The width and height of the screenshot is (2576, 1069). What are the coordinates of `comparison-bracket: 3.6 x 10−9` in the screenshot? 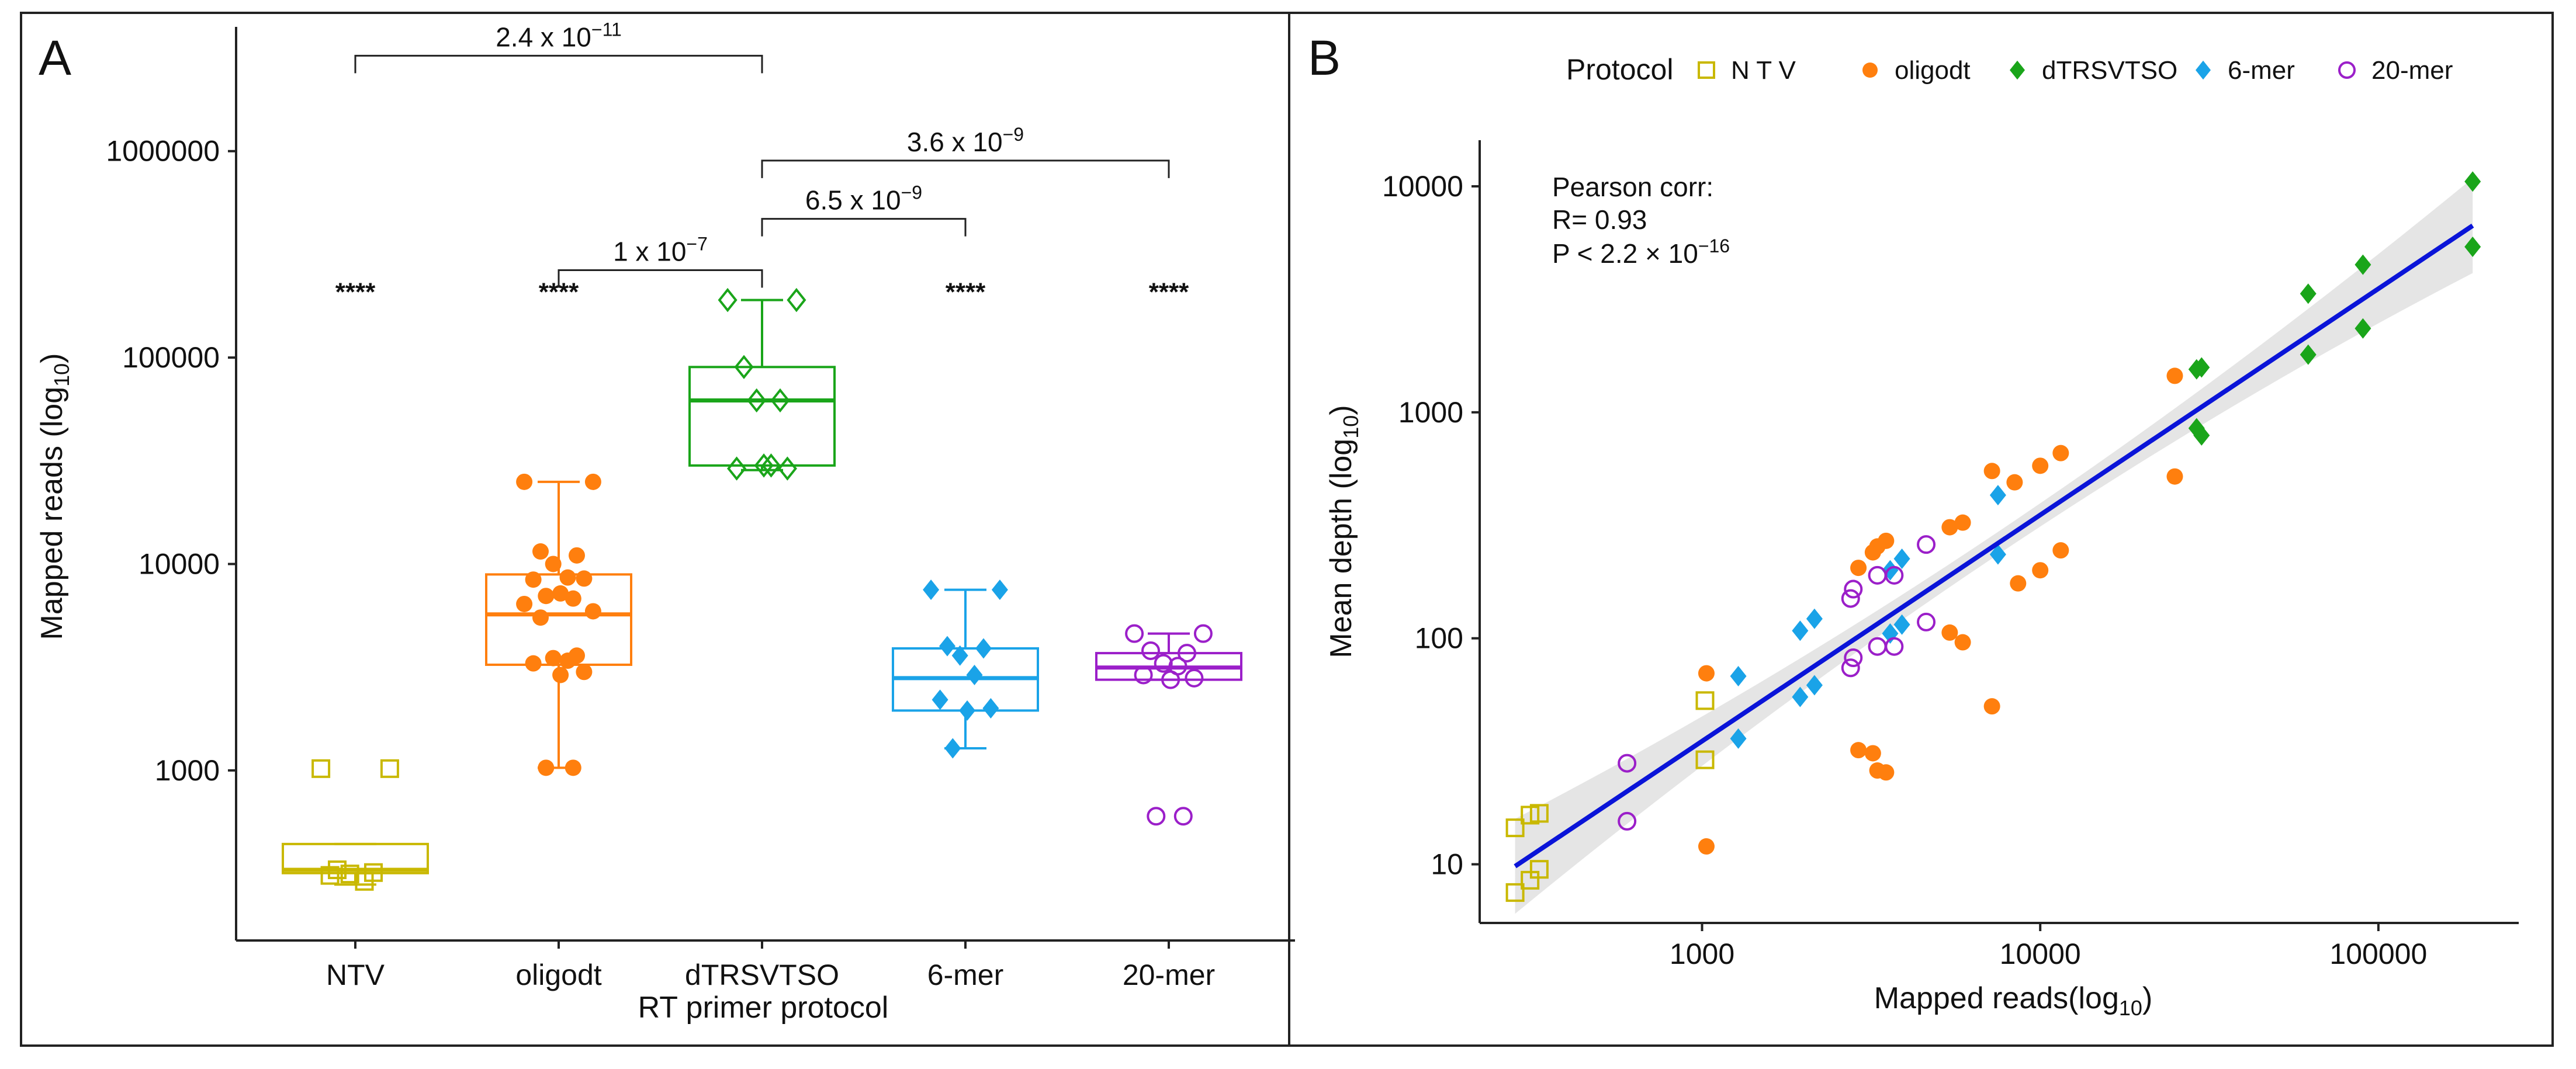 It's located at (966, 151).